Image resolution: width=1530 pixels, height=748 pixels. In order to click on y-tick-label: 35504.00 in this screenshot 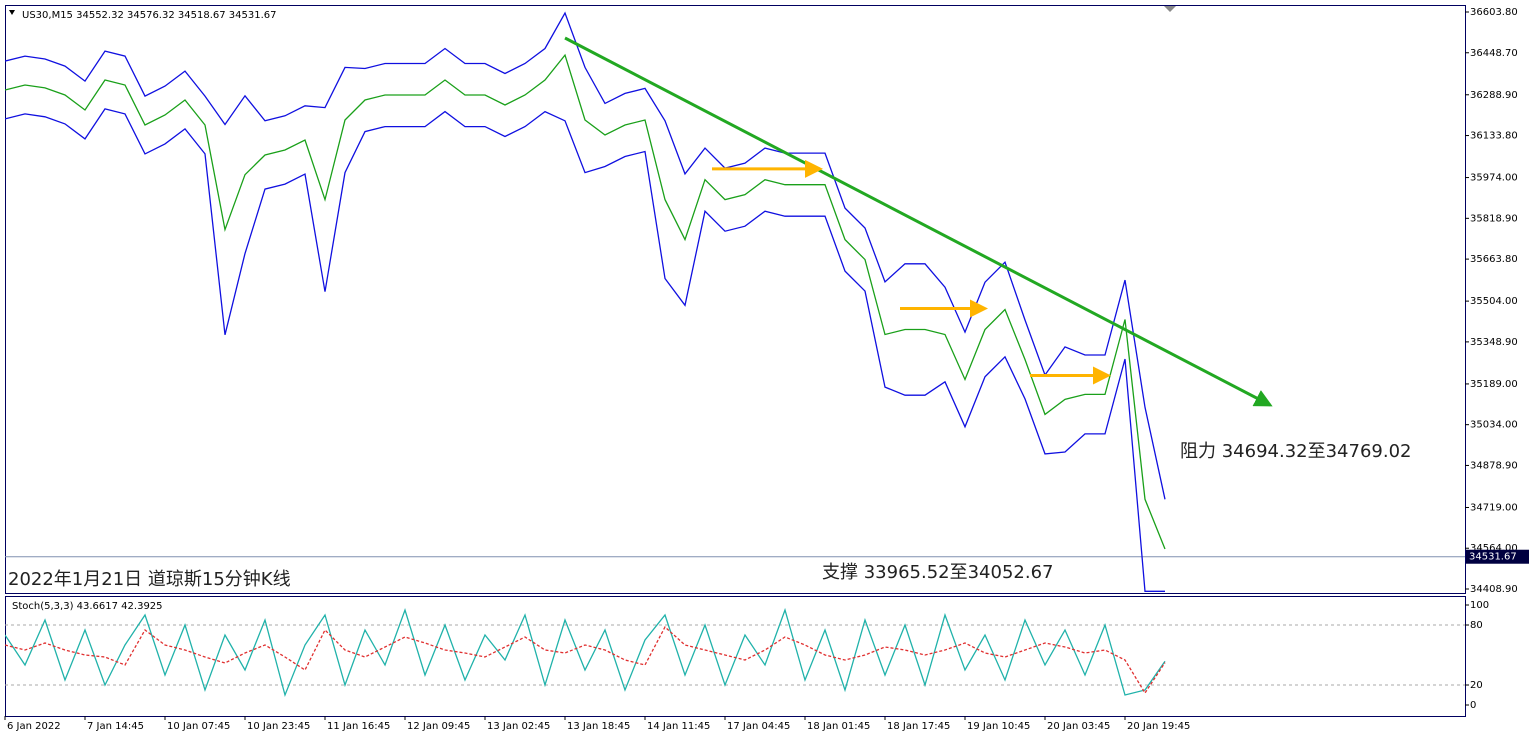, I will do `click(1494, 301)`.